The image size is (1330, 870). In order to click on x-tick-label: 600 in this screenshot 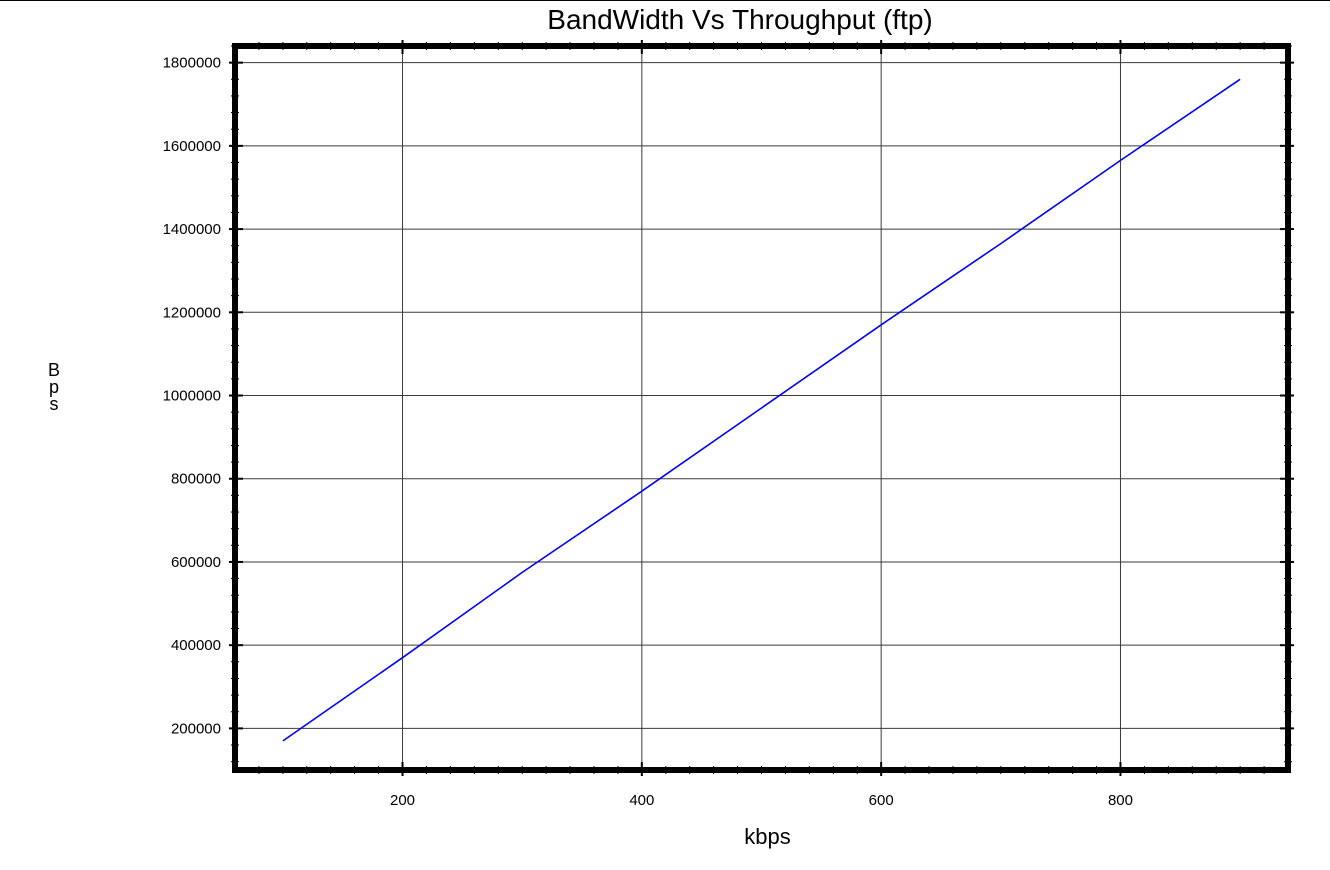, I will do `click(881, 800)`.